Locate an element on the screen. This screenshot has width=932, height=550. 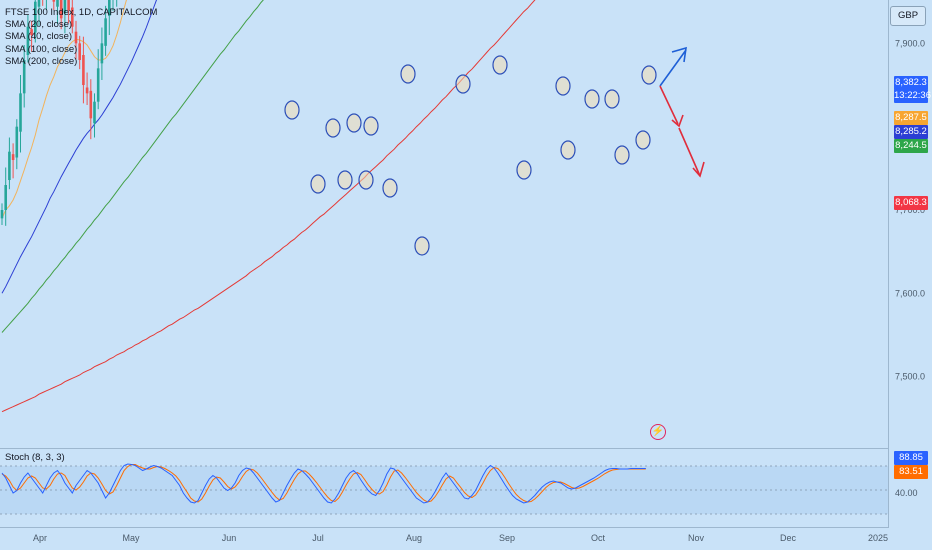
x-tick-label: Nov is located at coordinates (696, 538).